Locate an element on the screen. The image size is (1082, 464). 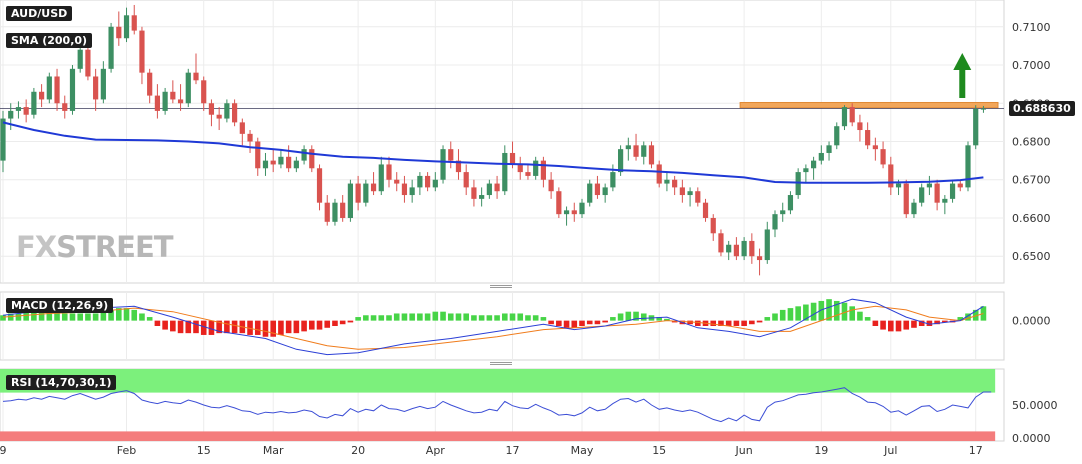
macd-signal-line is located at coordinates (493, 327).